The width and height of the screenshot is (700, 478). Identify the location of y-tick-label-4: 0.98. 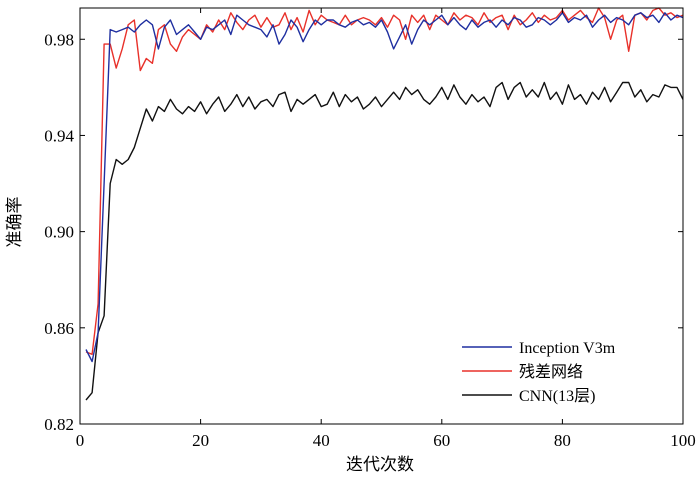
(59, 39).